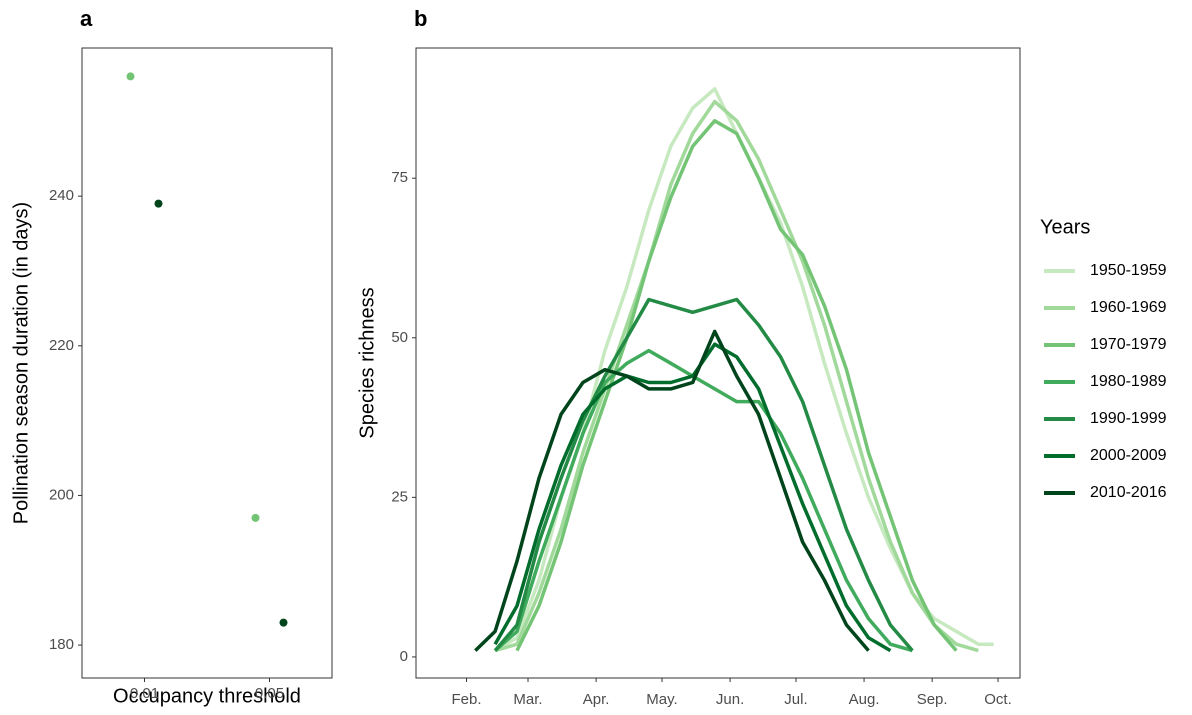  What do you see at coordinates (932, 699) in the screenshot?
I see `x-tick-label: Sep.` at bounding box center [932, 699].